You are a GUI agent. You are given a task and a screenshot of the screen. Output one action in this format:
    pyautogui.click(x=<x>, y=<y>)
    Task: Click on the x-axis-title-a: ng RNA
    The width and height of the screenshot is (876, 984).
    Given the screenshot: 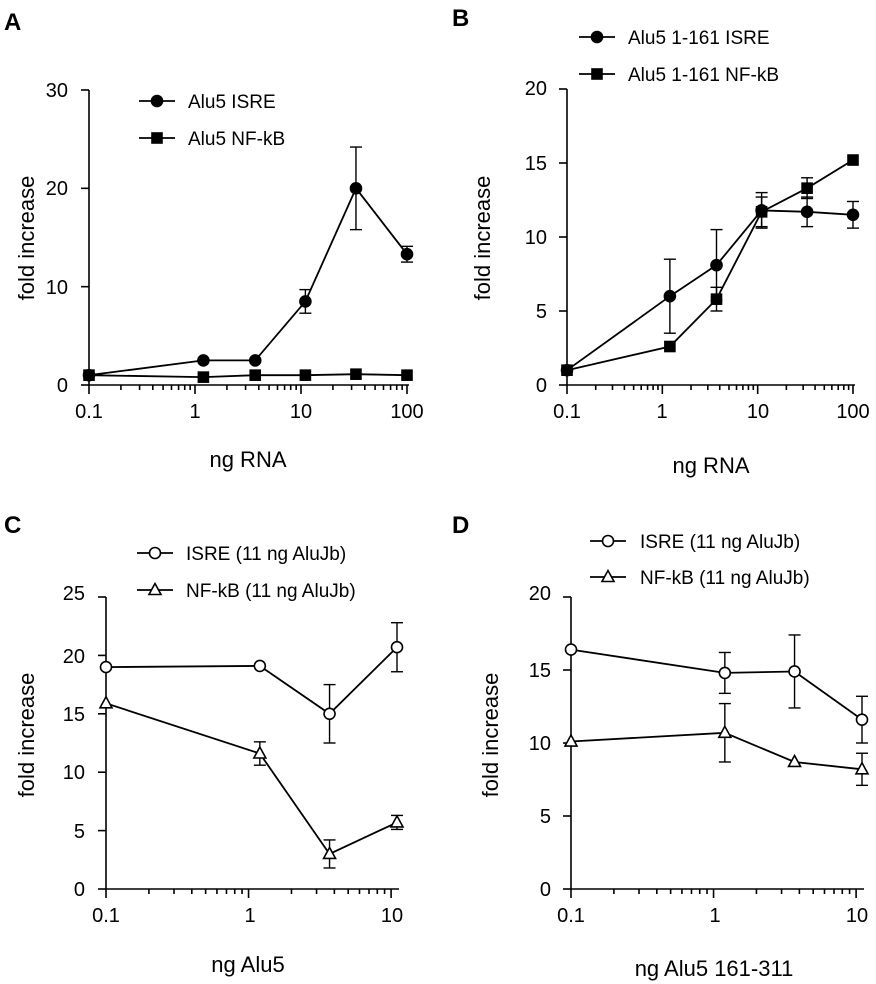 What is the action you would take?
    pyautogui.click(x=247, y=459)
    